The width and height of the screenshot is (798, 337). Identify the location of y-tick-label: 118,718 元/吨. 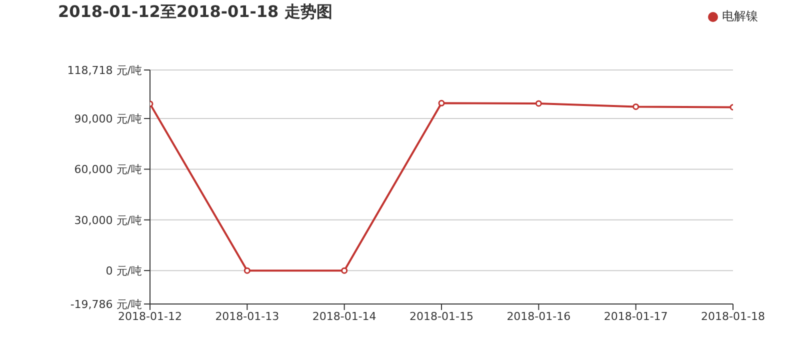
(104, 70).